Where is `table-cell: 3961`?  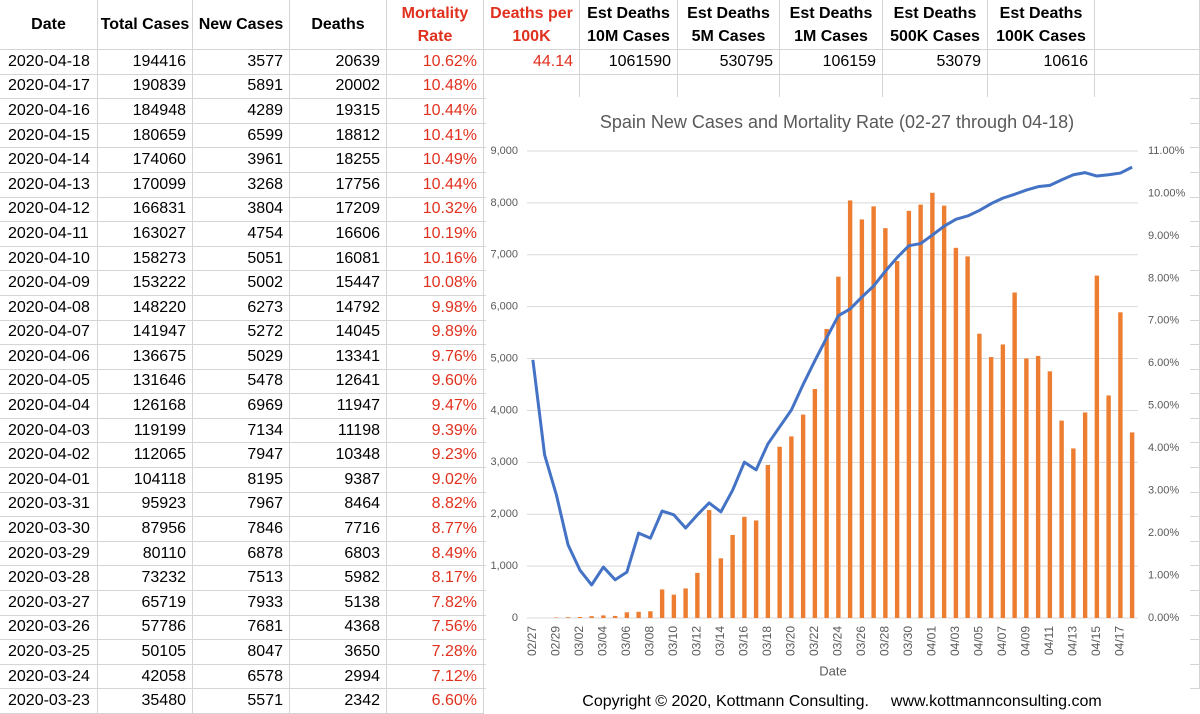
table-cell: 3961 is located at coordinates (241, 160).